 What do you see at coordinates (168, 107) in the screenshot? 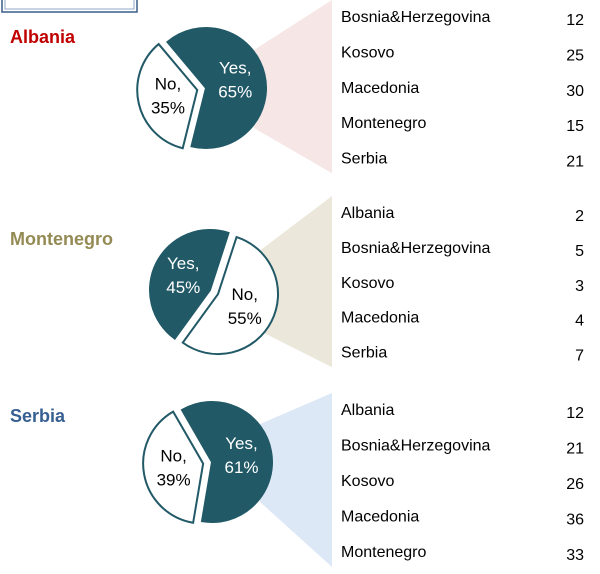
I see `slice-value: 35%` at bounding box center [168, 107].